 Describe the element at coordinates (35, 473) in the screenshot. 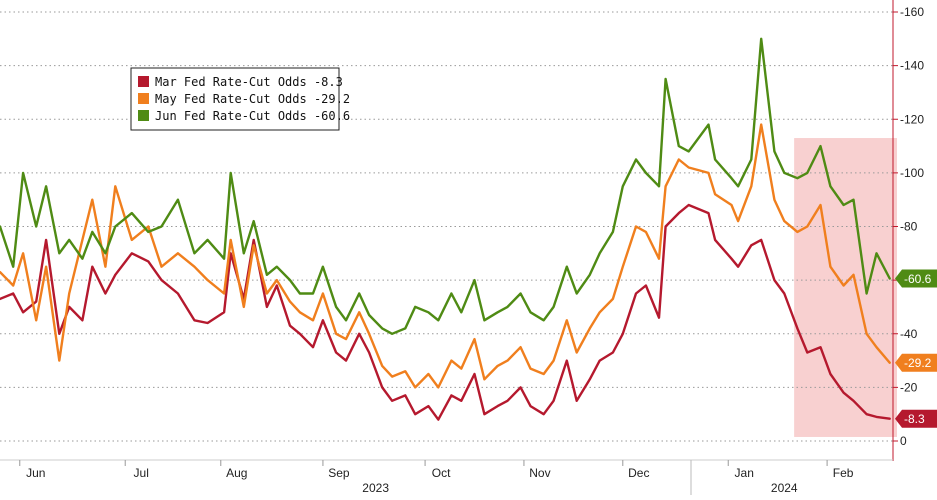

I see `x-tick-label: Jun` at that location.